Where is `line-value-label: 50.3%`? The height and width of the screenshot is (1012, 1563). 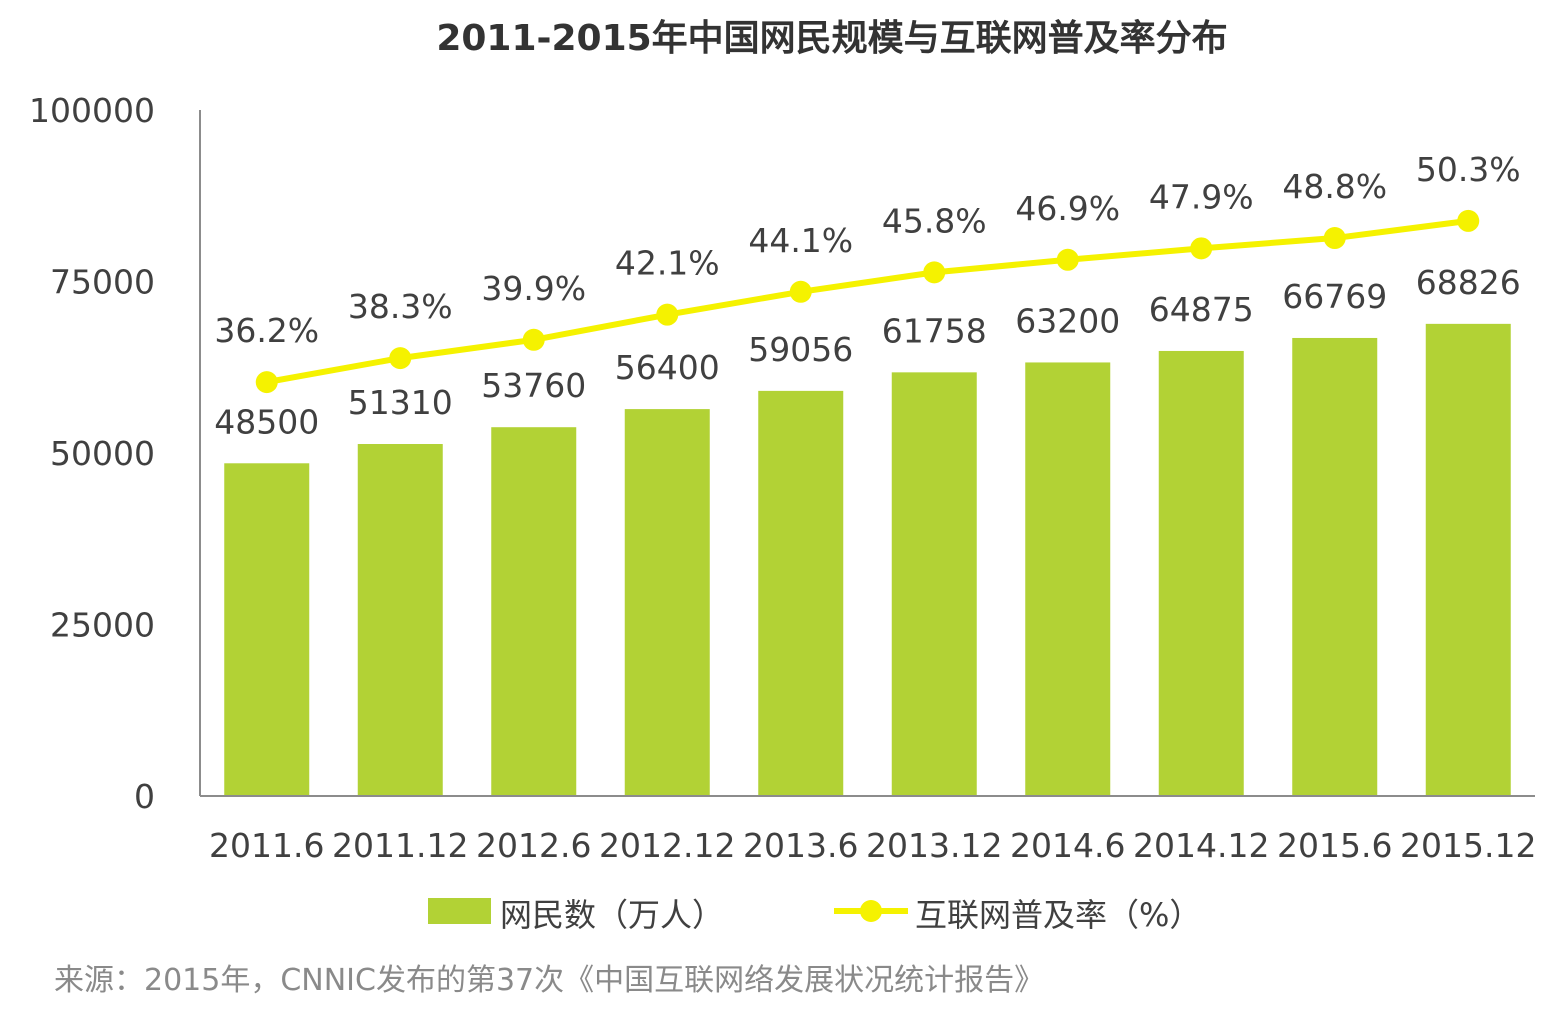 line-value-label: 50.3% is located at coordinates (1468, 169).